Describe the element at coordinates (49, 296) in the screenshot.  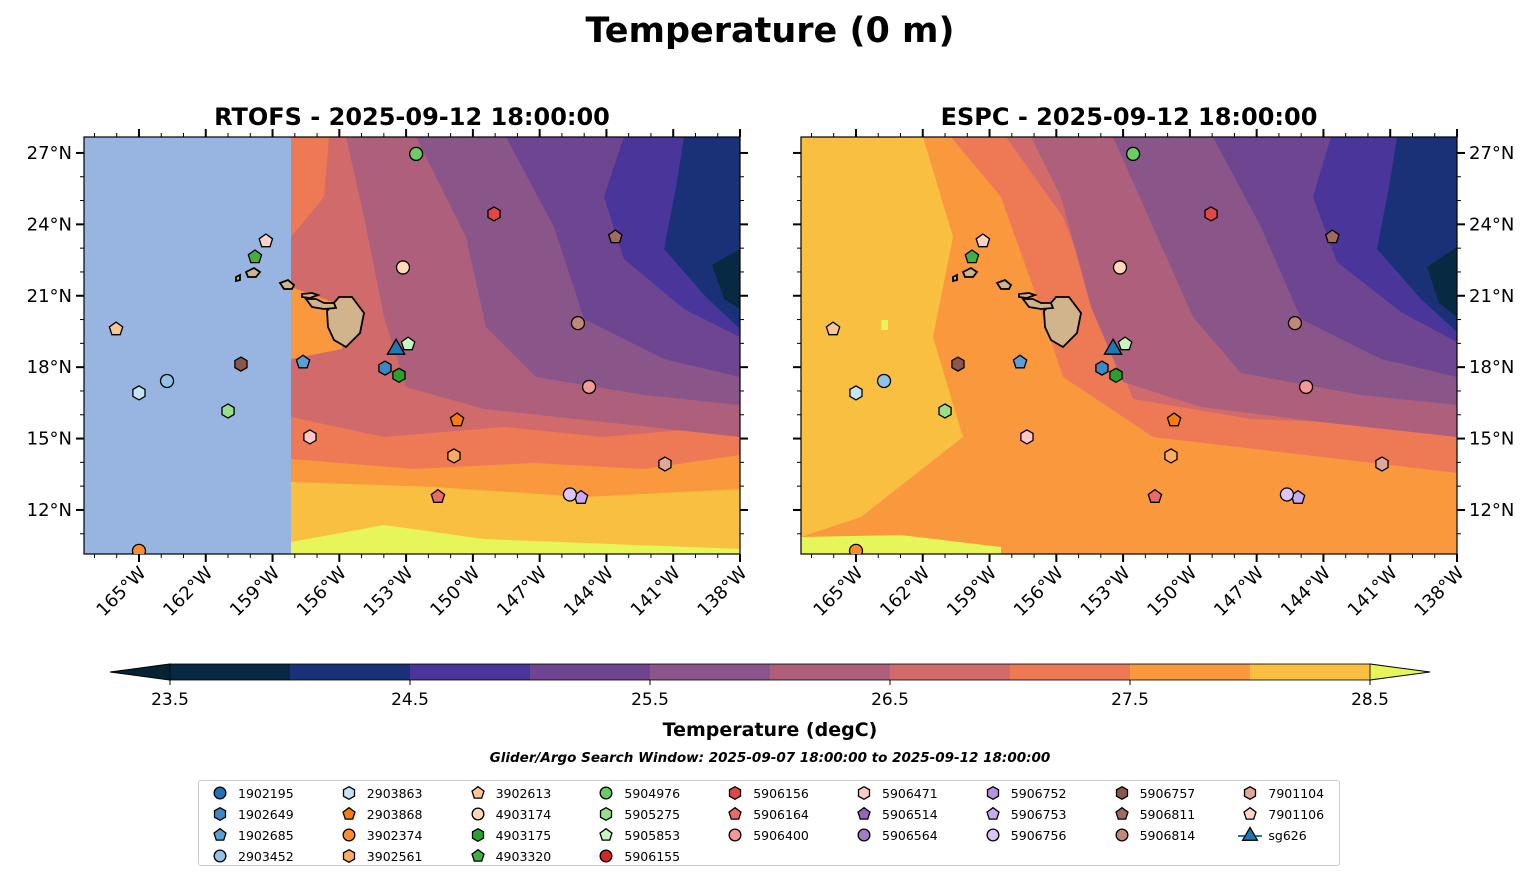
I see `lat-tick-label: 21°N` at that location.